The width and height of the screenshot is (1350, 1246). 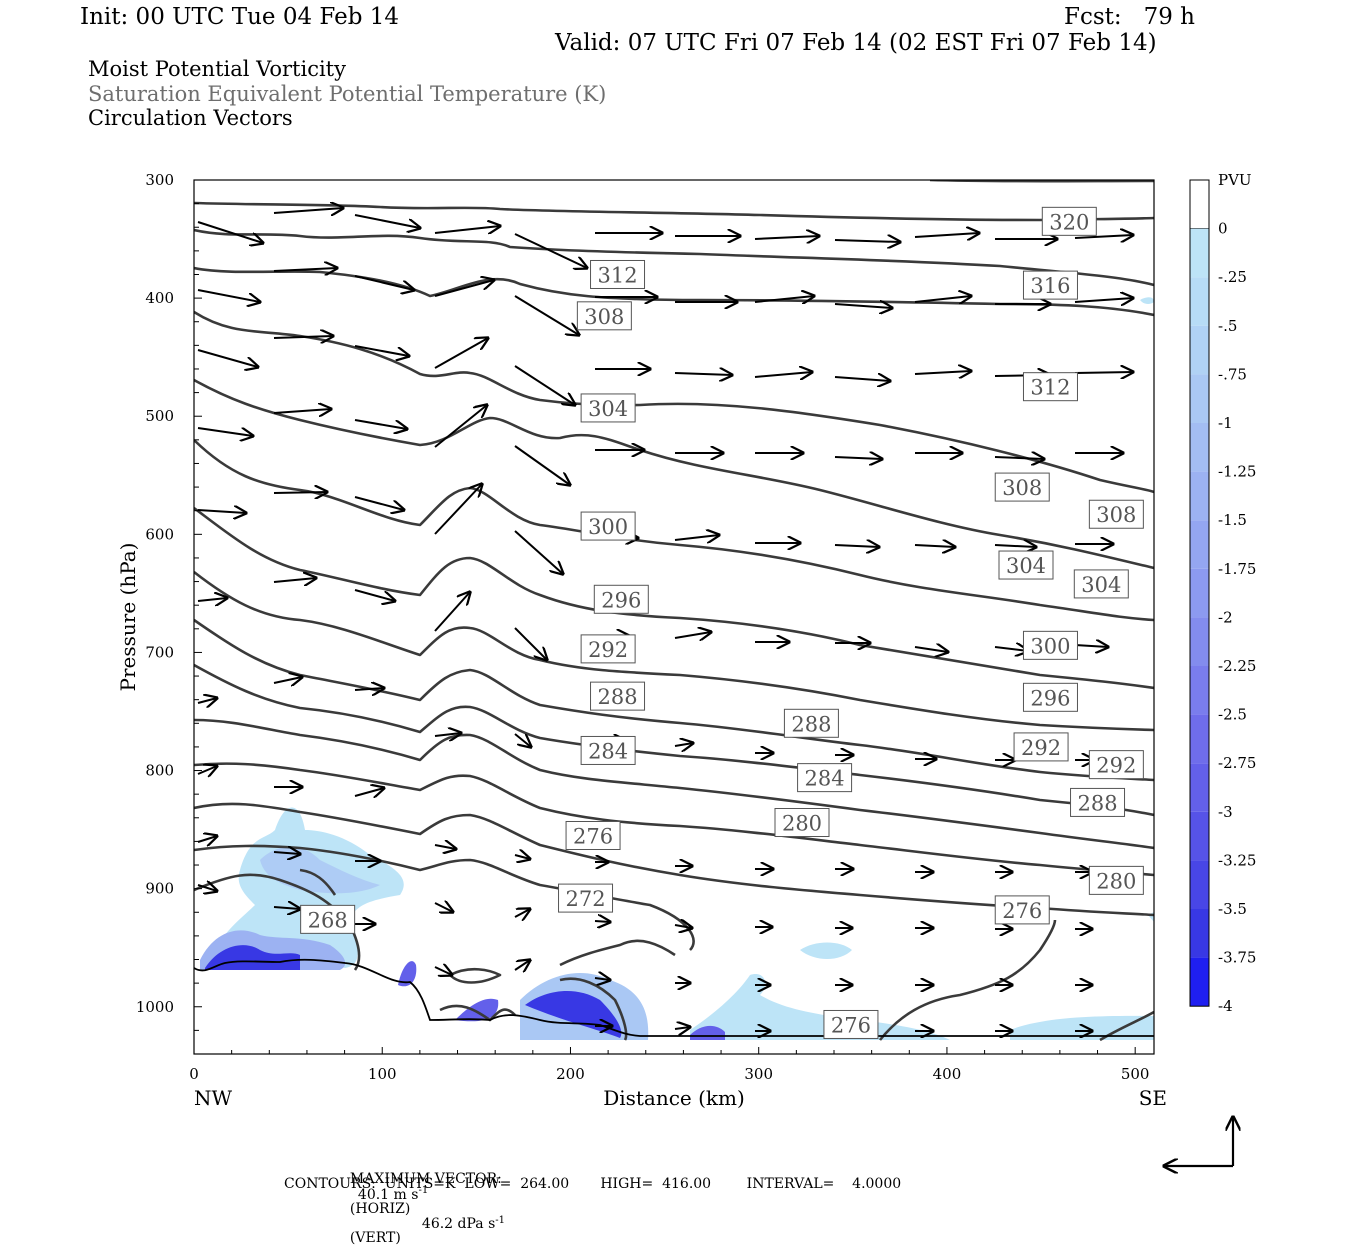 What do you see at coordinates (1225, 423) in the screenshot?
I see `colorbar-label: -1` at bounding box center [1225, 423].